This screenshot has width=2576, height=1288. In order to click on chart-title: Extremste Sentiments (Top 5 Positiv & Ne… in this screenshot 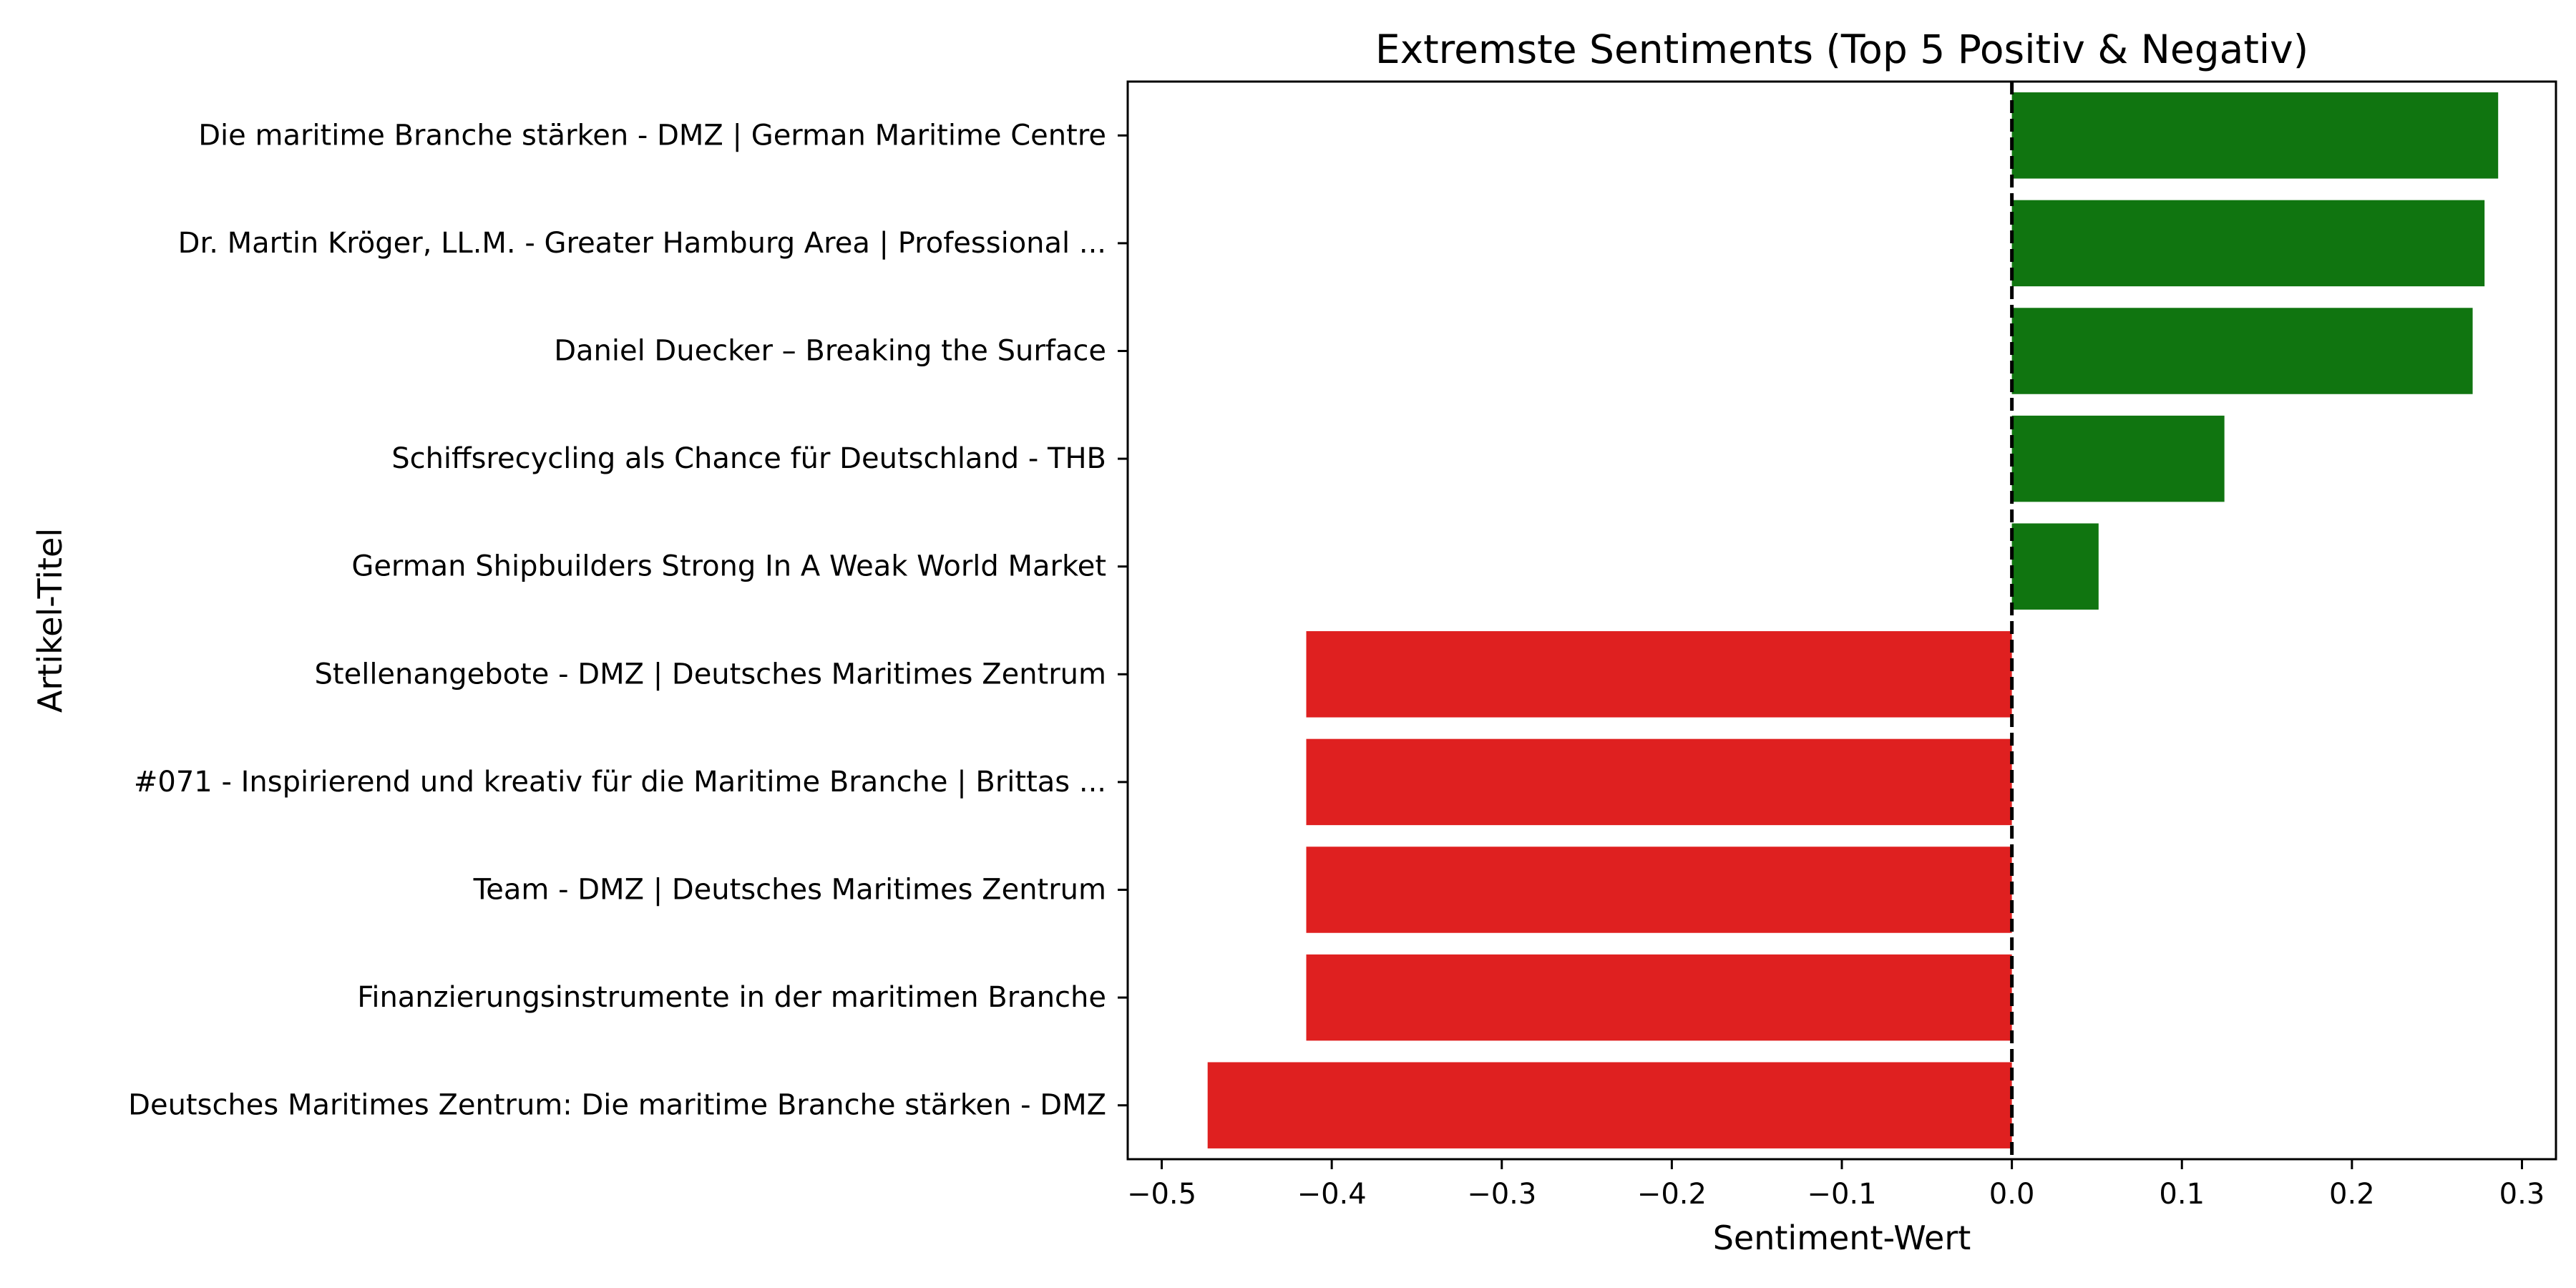, I will do `click(1841, 49)`.